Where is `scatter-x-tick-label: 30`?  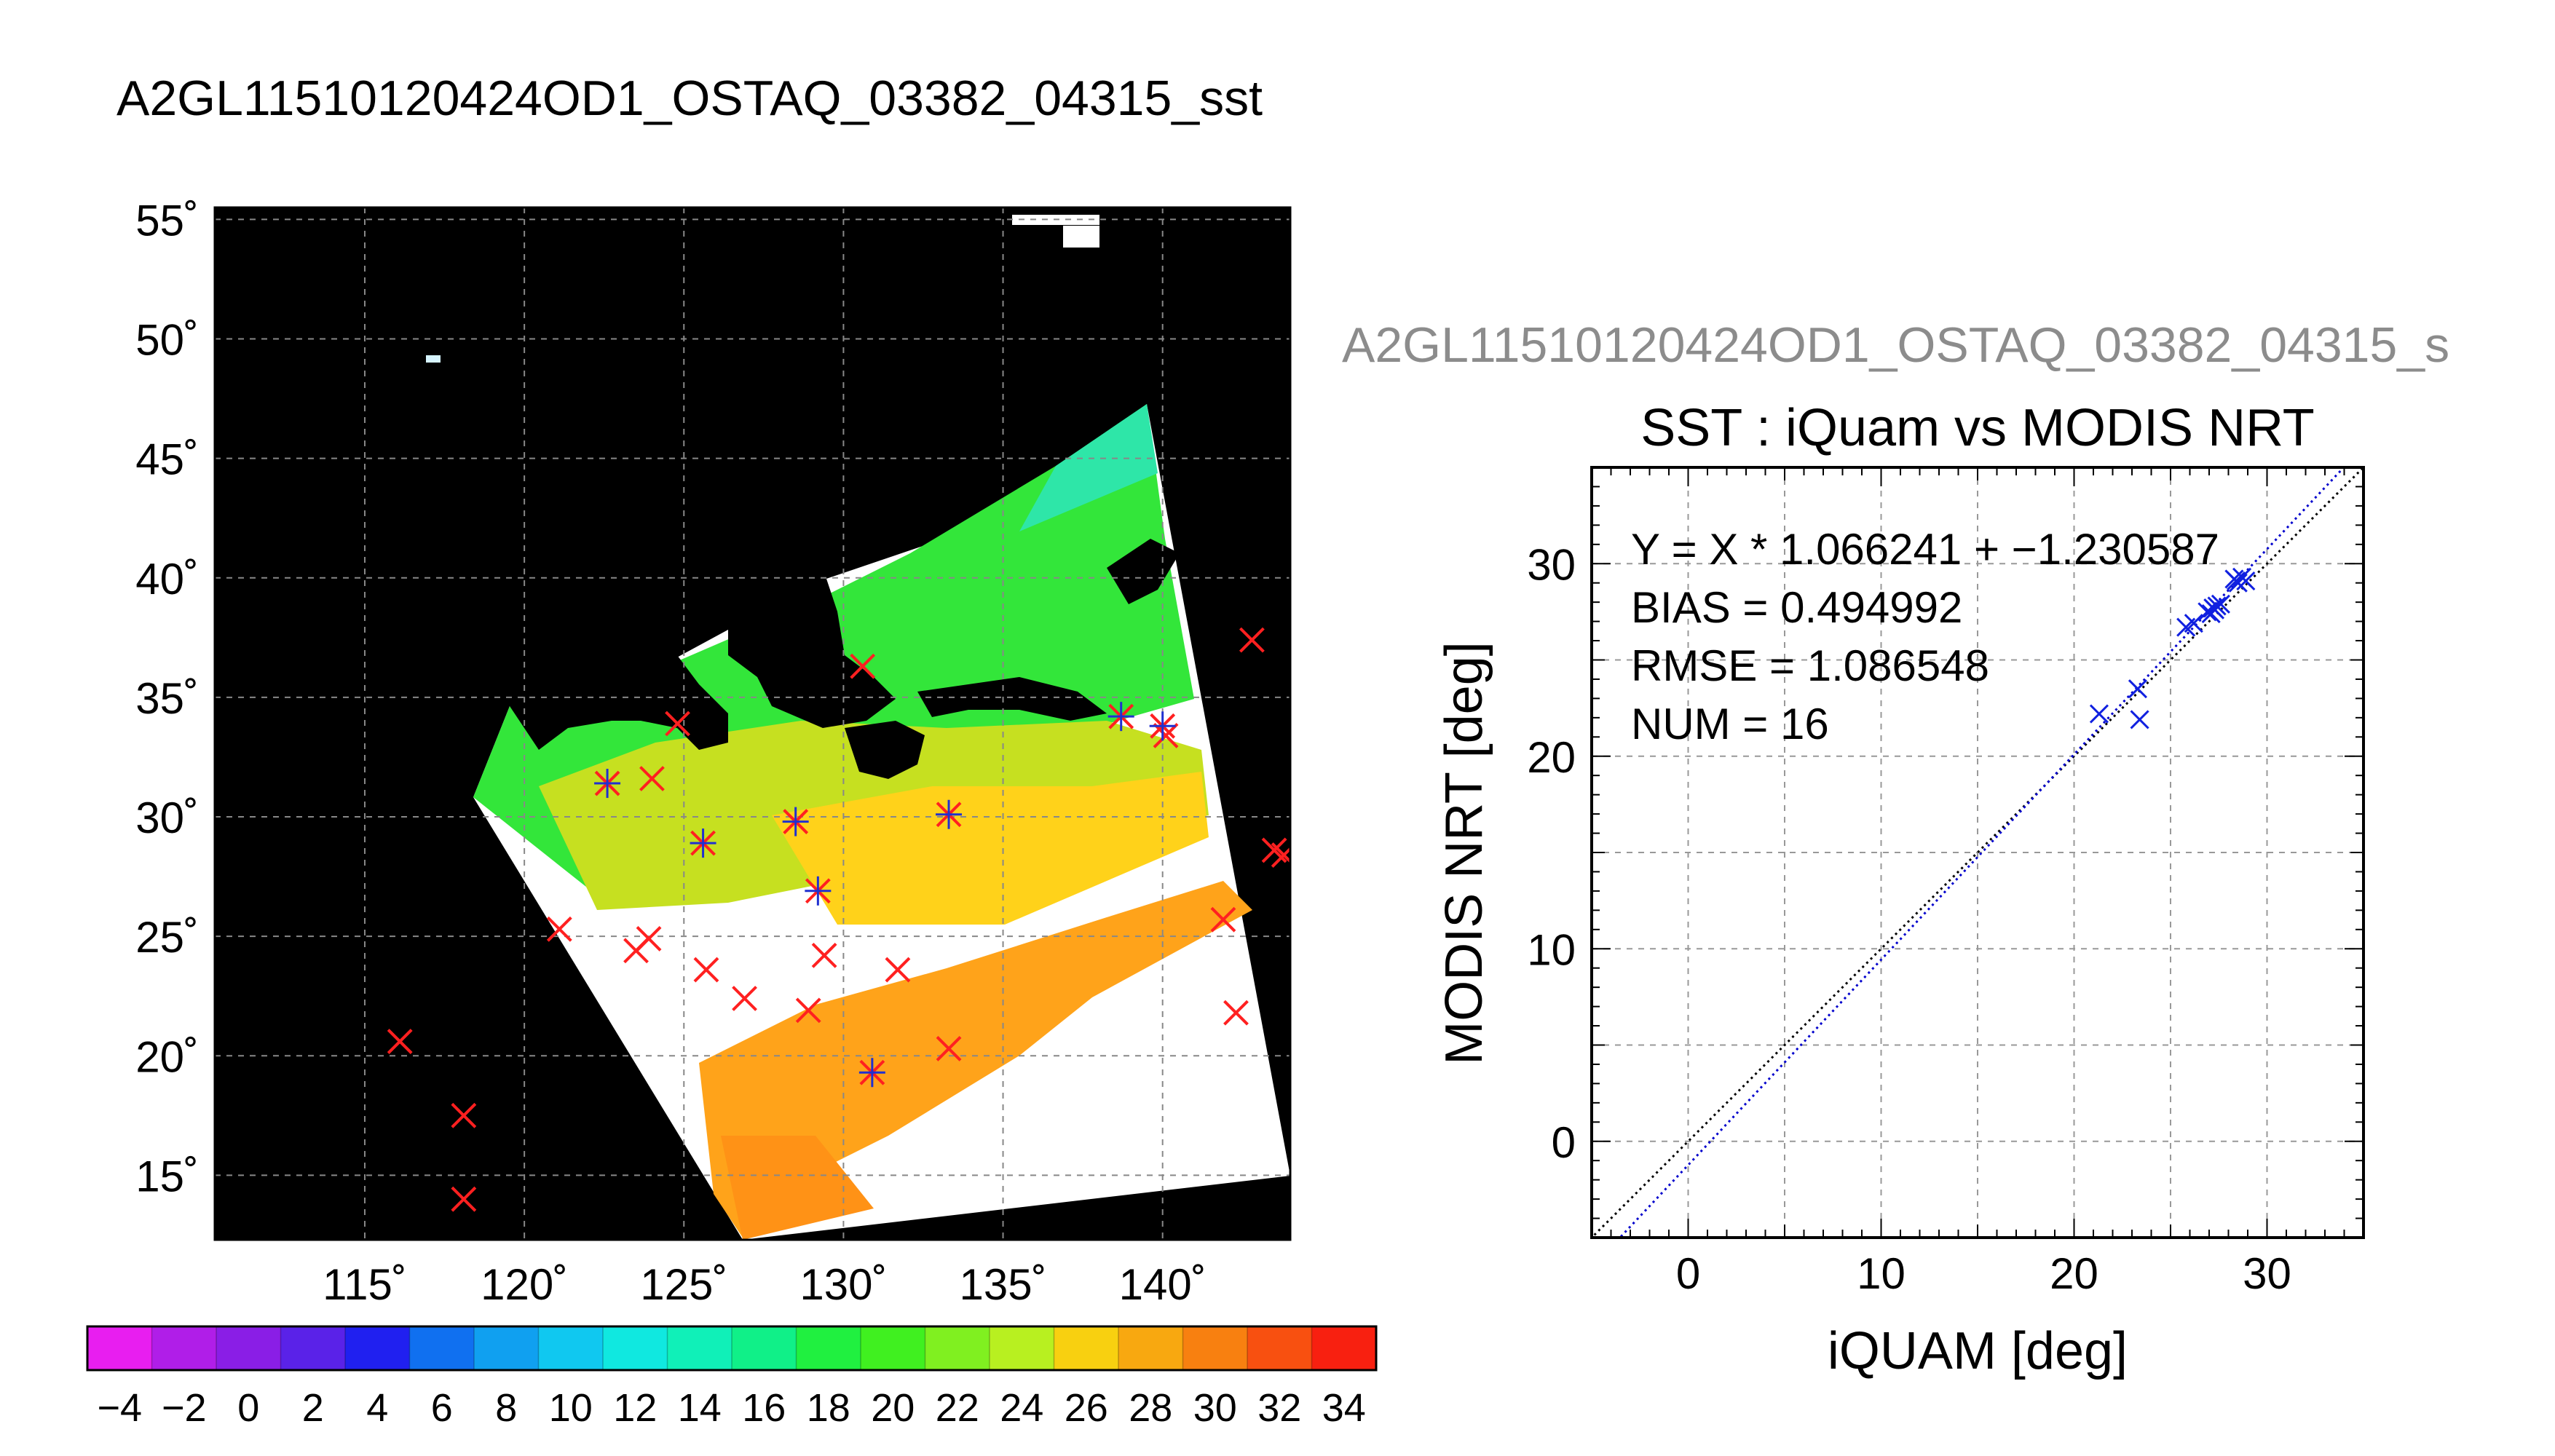
scatter-x-tick-label: 30 is located at coordinates (2267, 1273).